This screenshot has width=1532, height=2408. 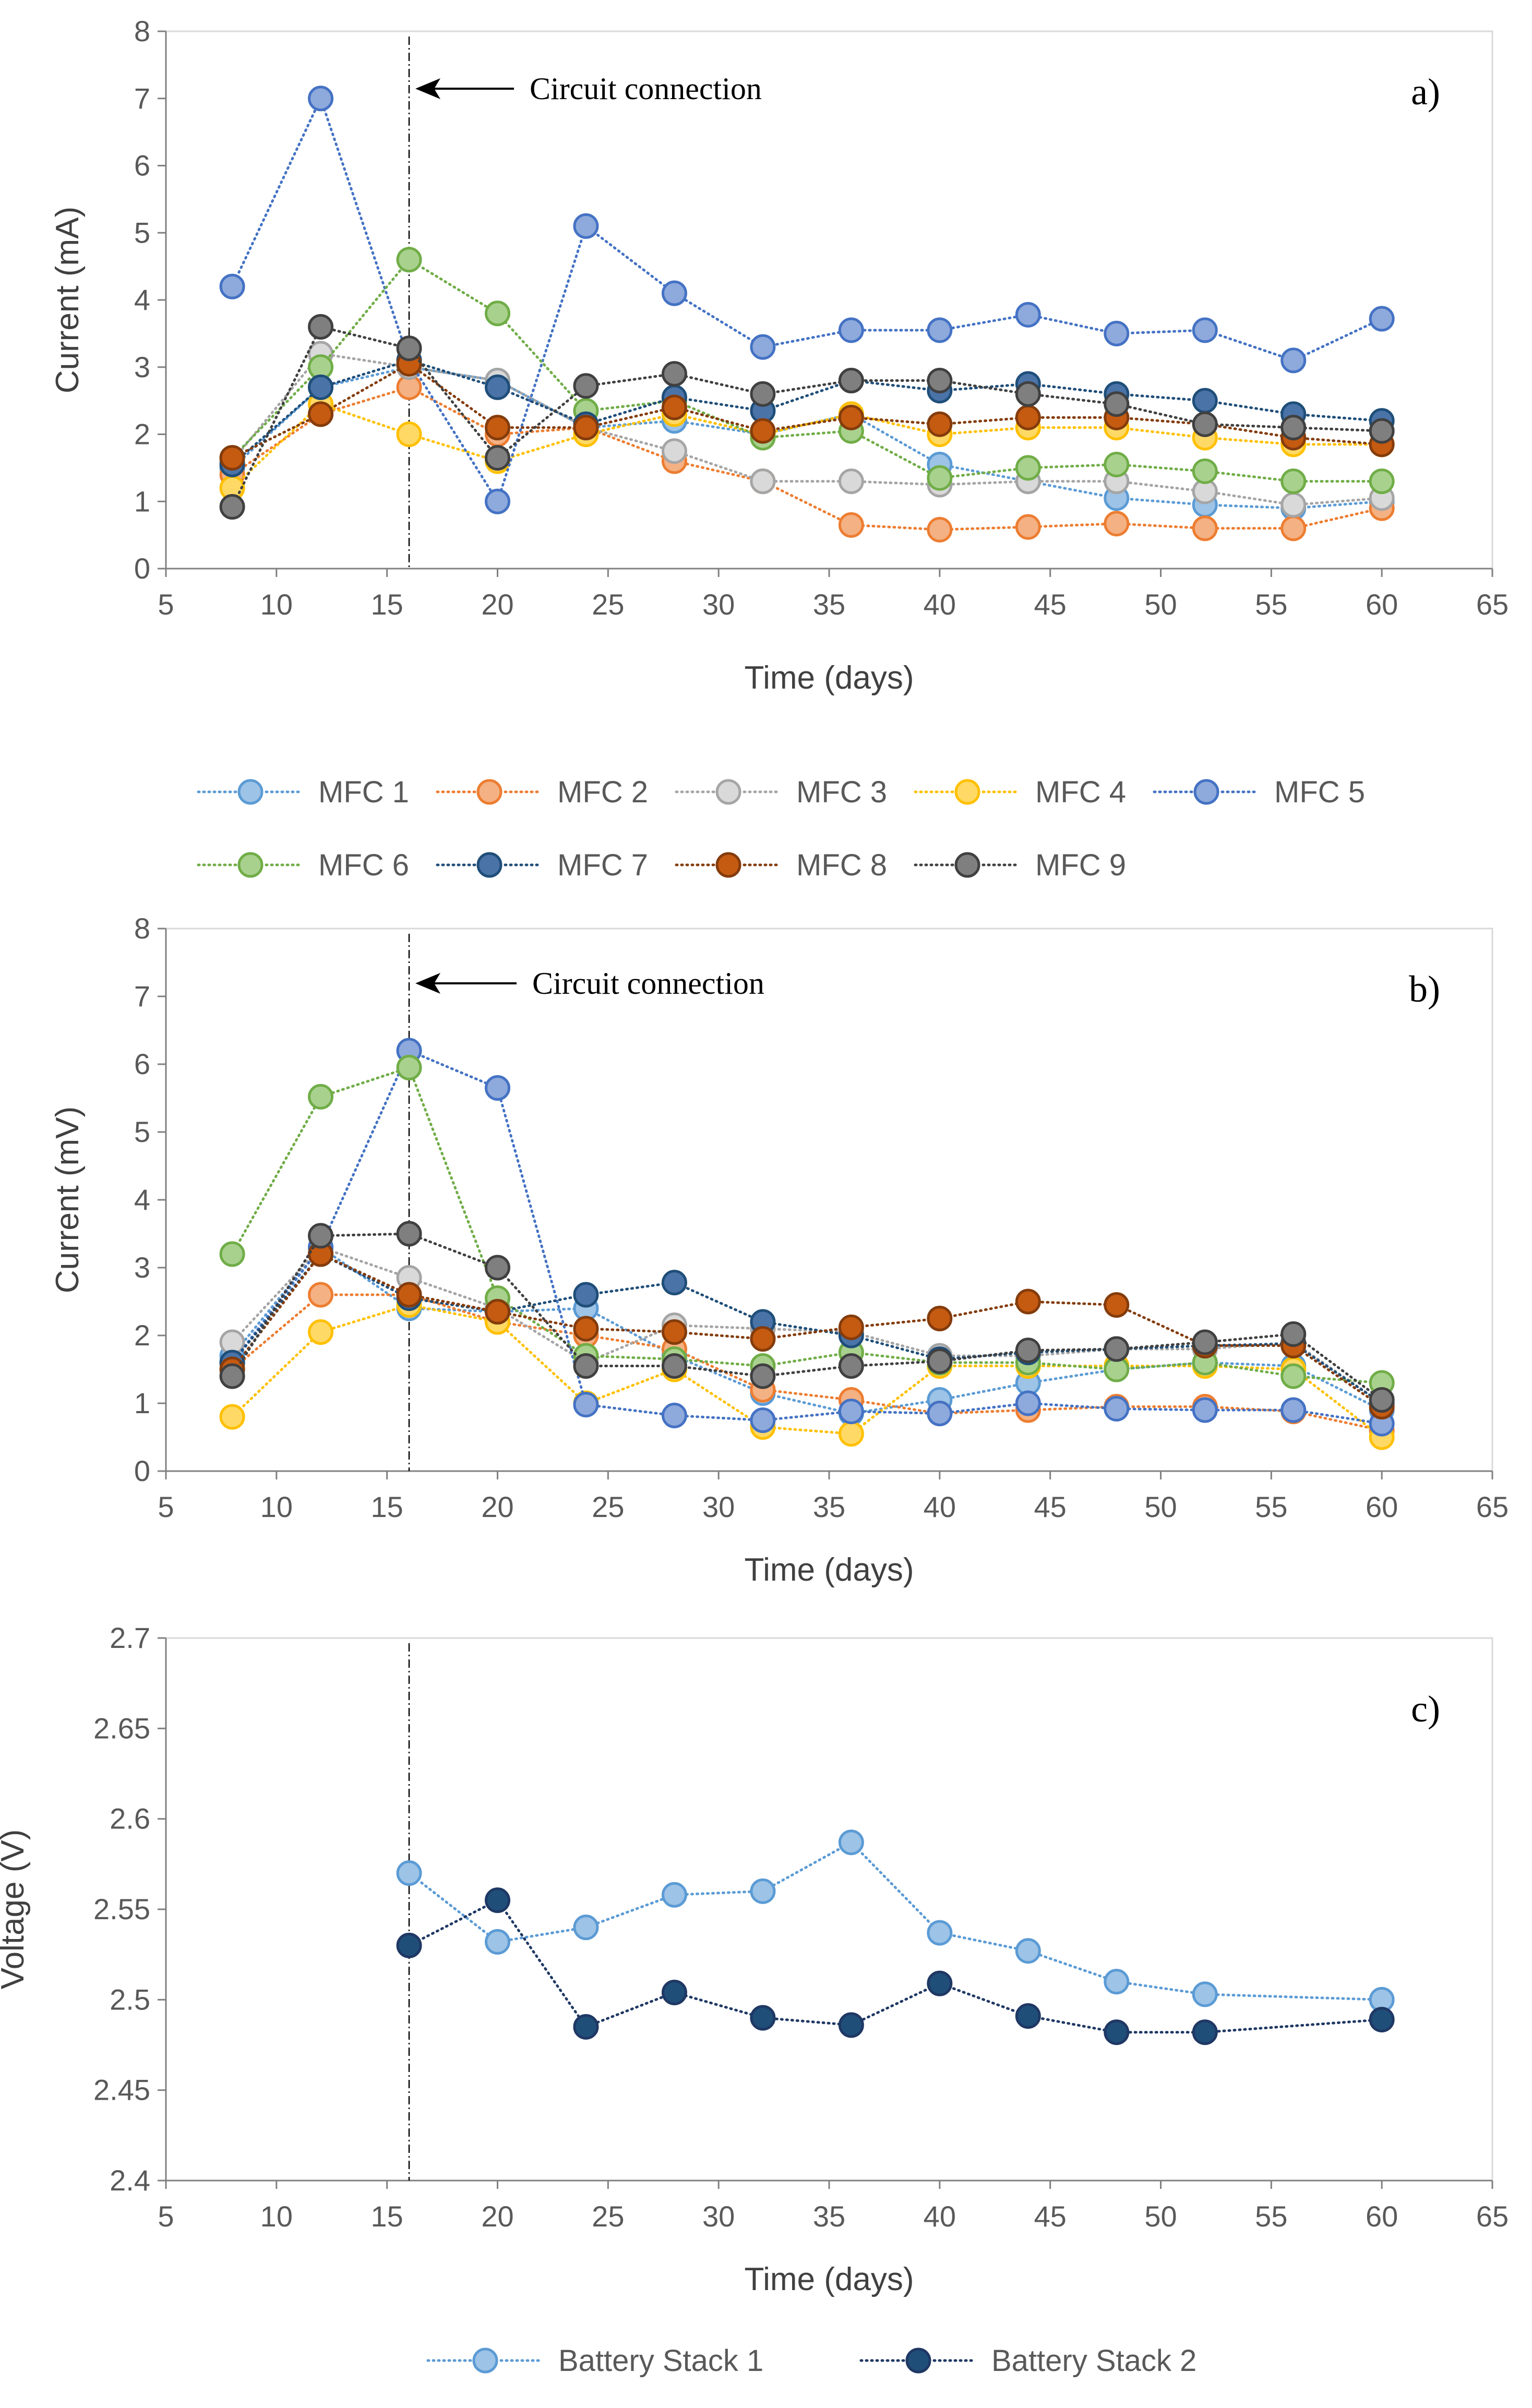 What do you see at coordinates (142, 1470) in the screenshot?
I see `y-tick-label: 0` at bounding box center [142, 1470].